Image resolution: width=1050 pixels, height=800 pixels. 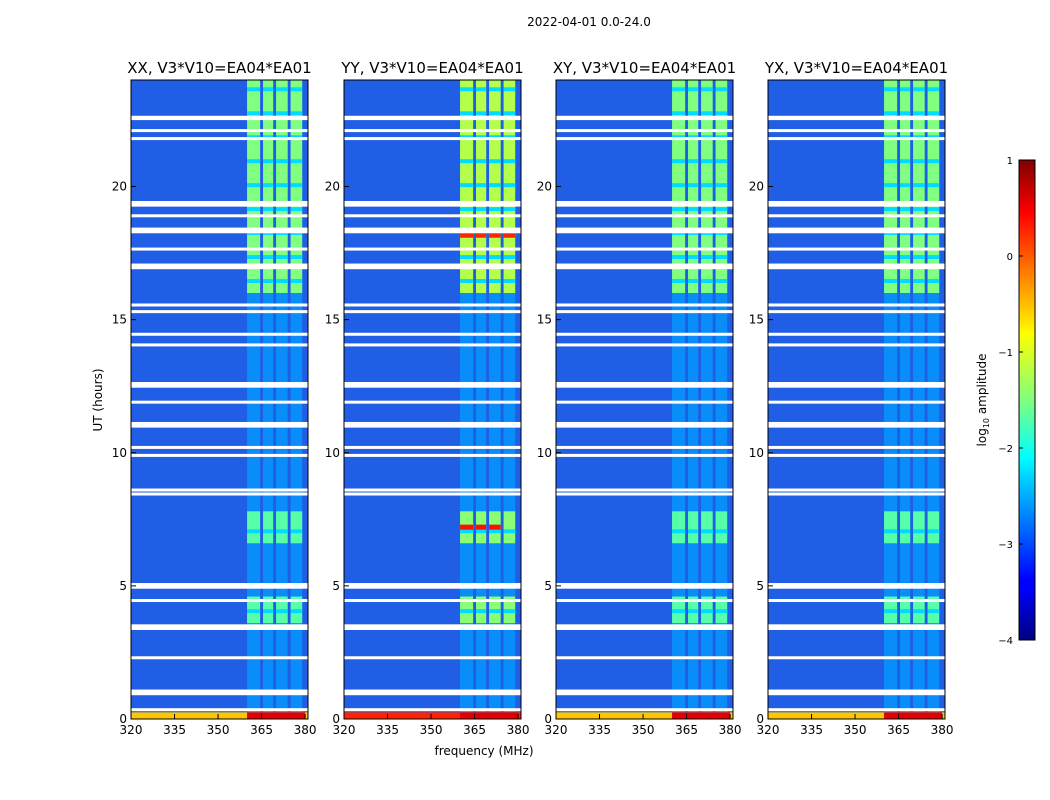 What do you see at coordinates (344, 730) in the screenshot?
I see `x-tick-label: 320` at bounding box center [344, 730].